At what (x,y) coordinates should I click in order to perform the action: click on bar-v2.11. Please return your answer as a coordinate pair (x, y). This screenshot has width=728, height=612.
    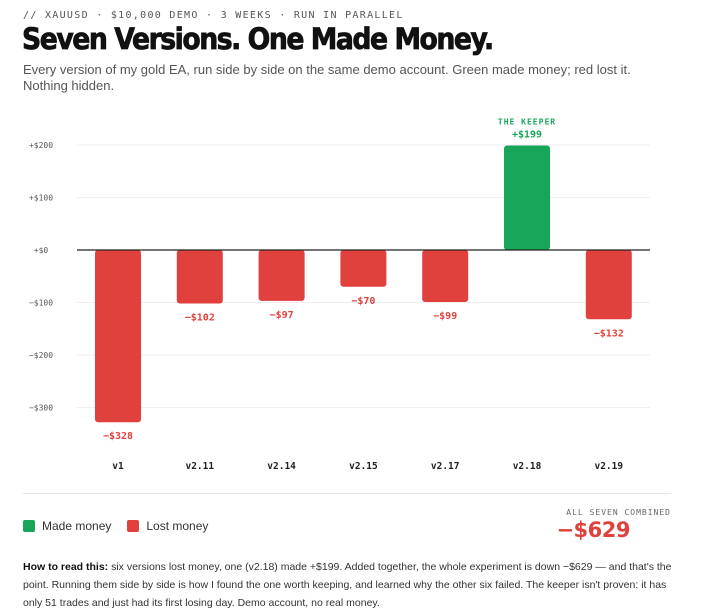
    Looking at the image, I should click on (199, 277).